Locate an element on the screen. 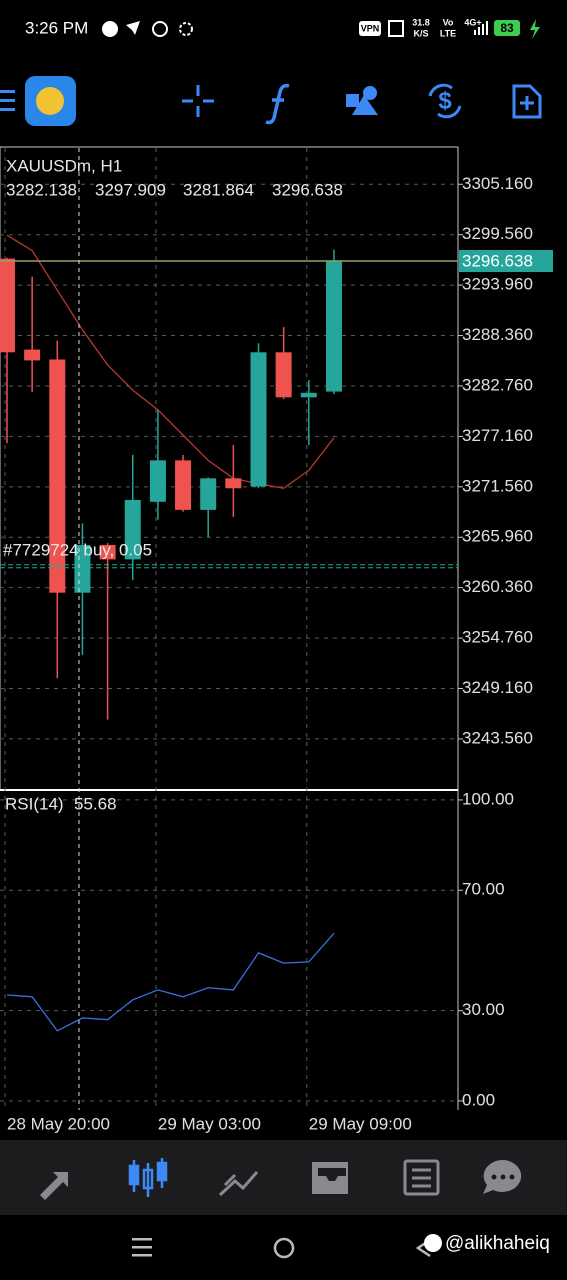 The height and width of the screenshot is (1280, 567). rsi-title: RSI(14) is located at coordinates (34, 803).